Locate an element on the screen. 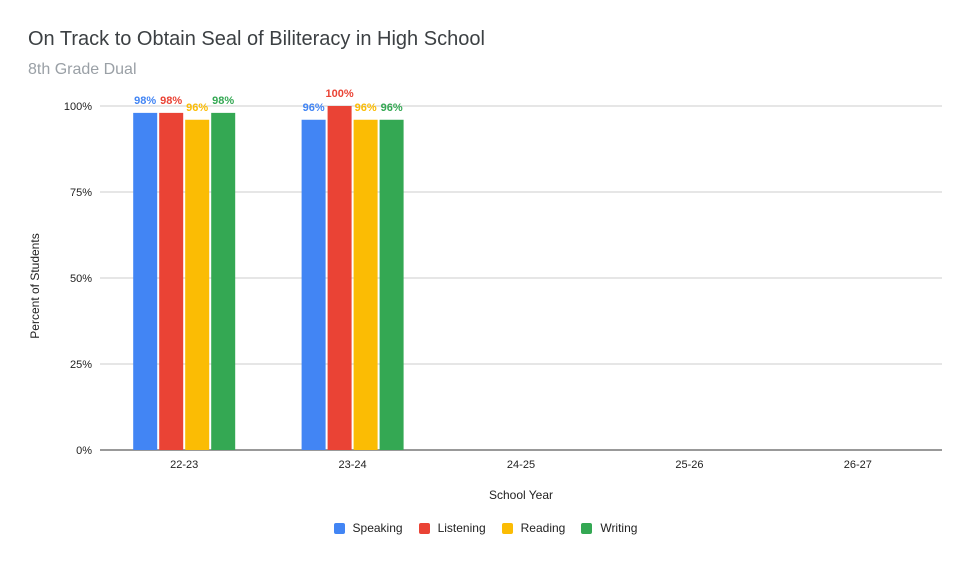 The width and height of the screenshot is (971, 564). legend: Speaking Listening Reading Writing is located at coordinates (485, 527).